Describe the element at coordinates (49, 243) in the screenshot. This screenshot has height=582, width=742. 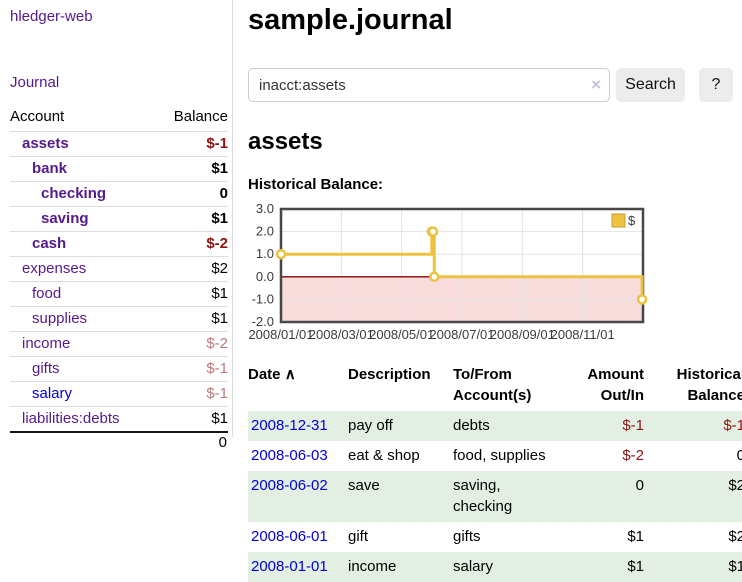
I see `account-link: cash` at that location.